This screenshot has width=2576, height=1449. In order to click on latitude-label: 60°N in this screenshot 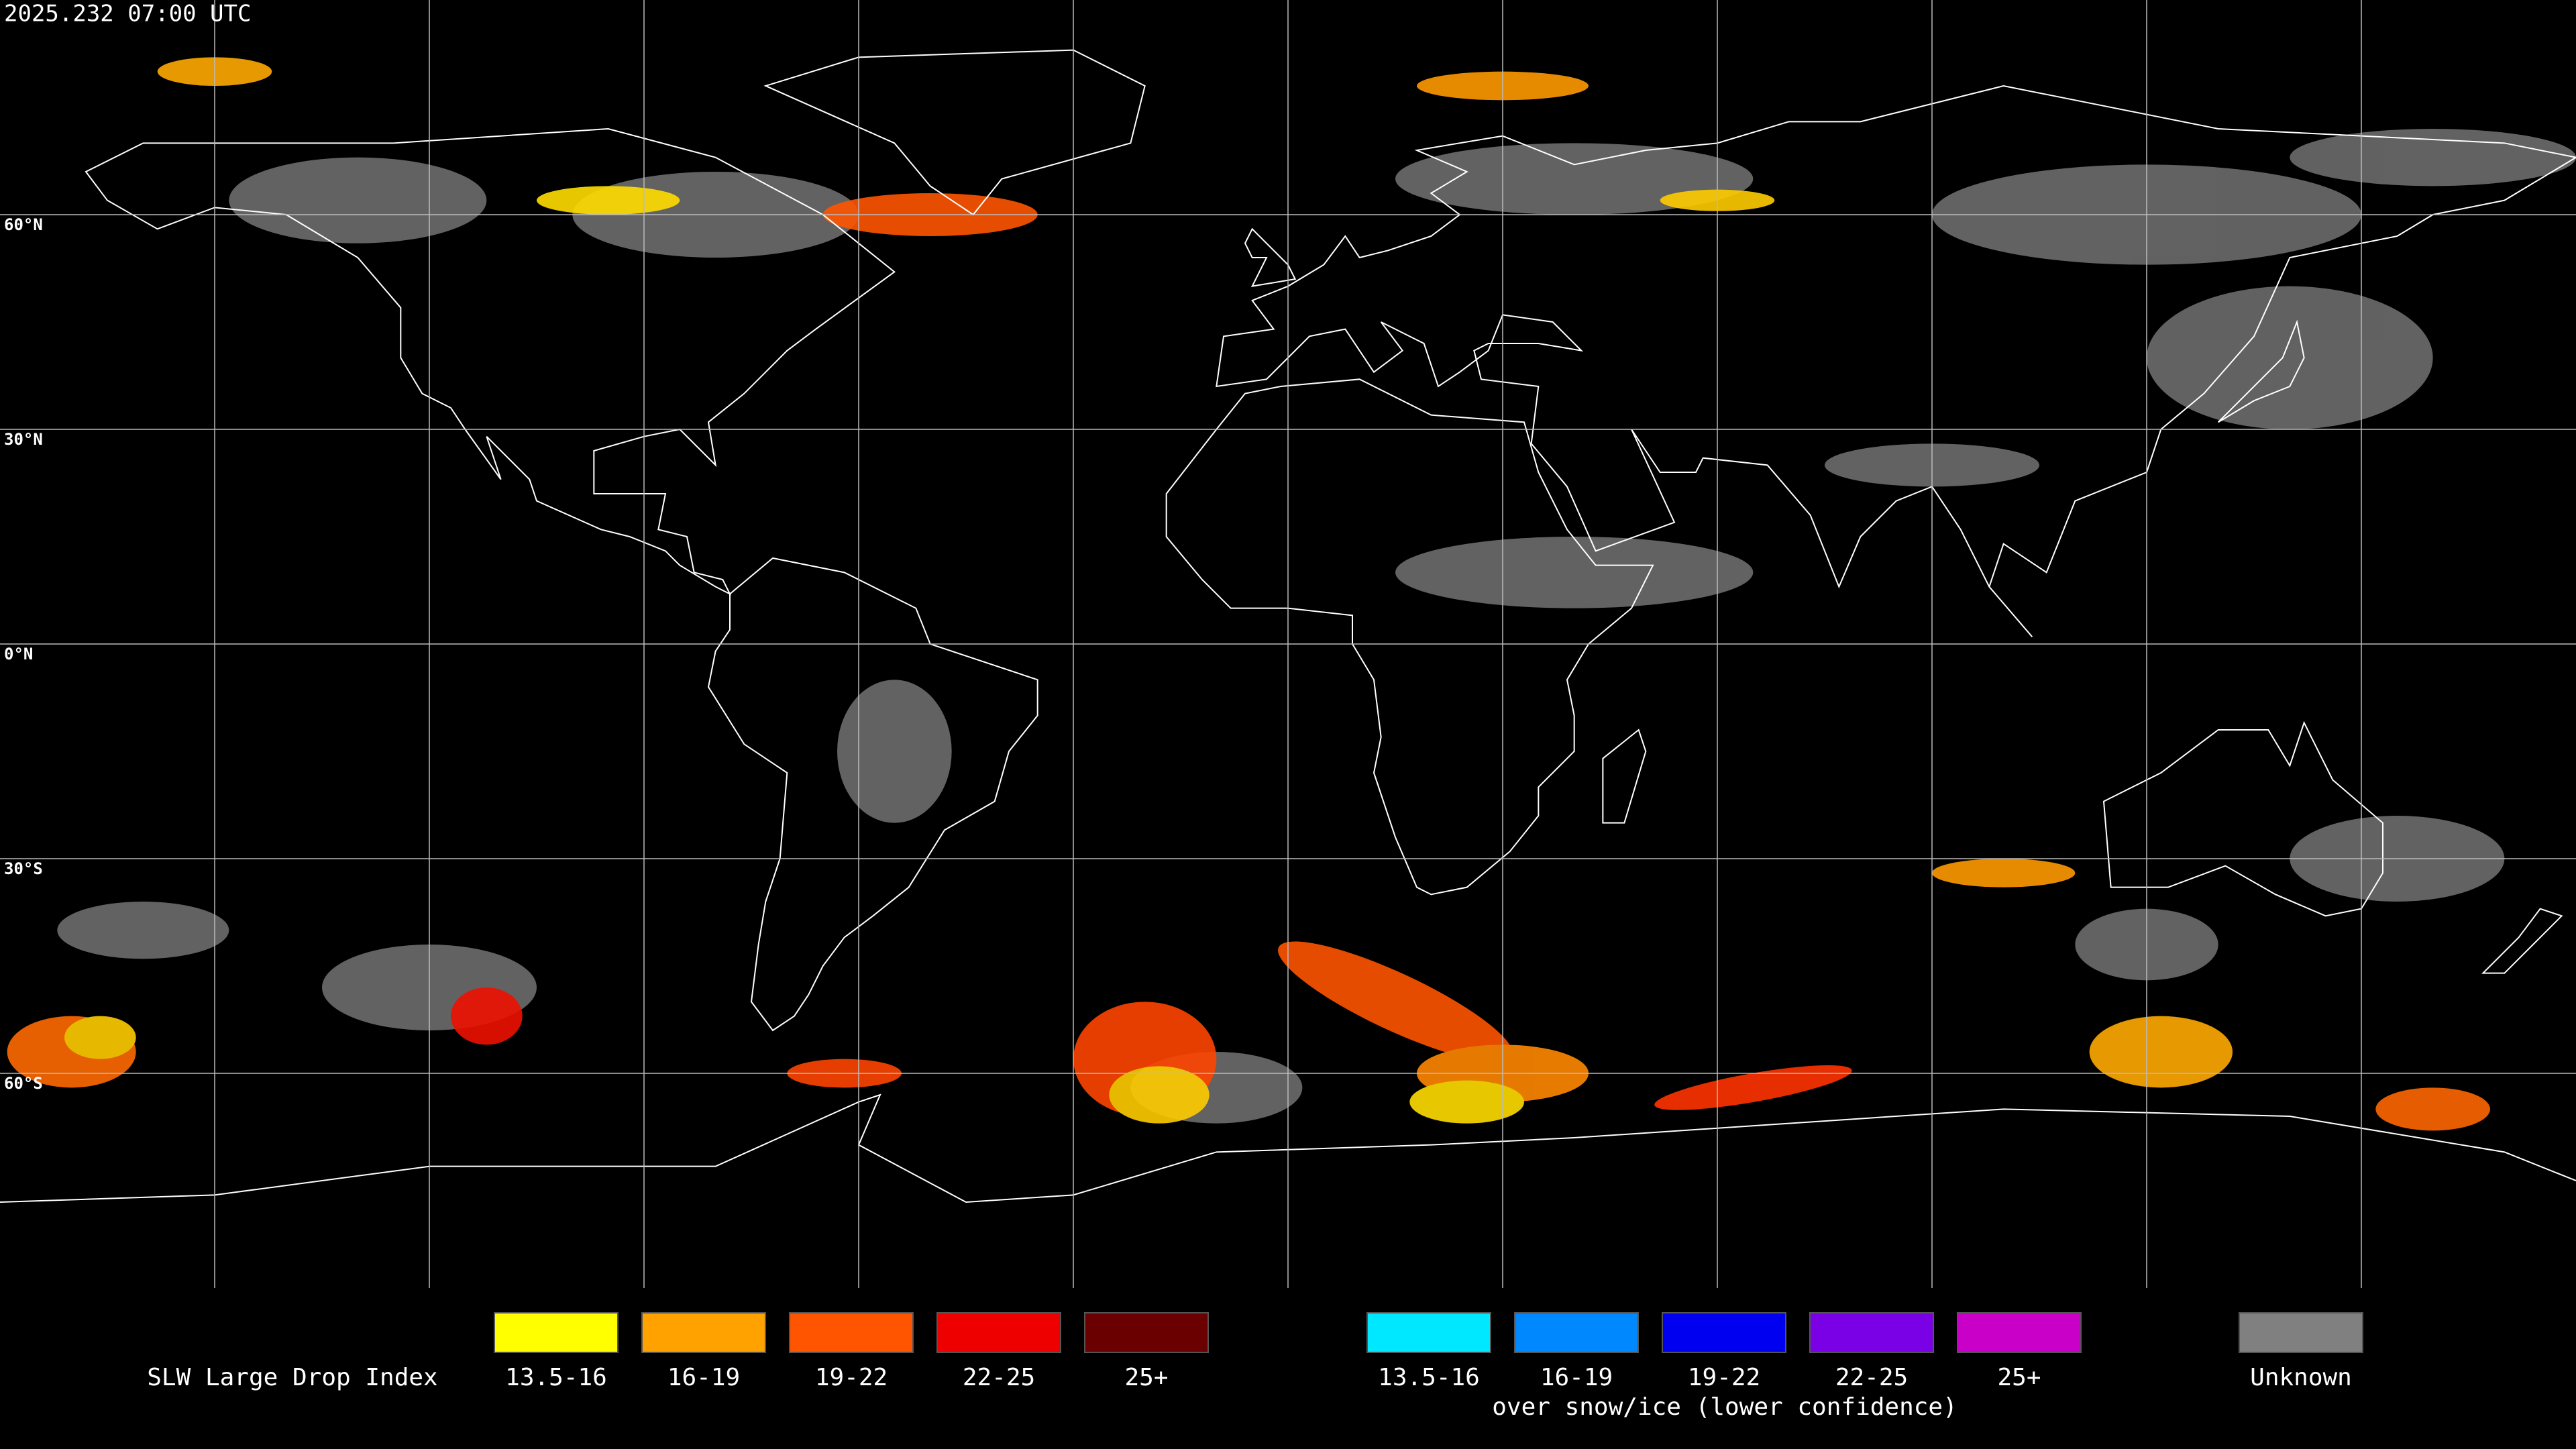, I will do `click(23, 224)`.